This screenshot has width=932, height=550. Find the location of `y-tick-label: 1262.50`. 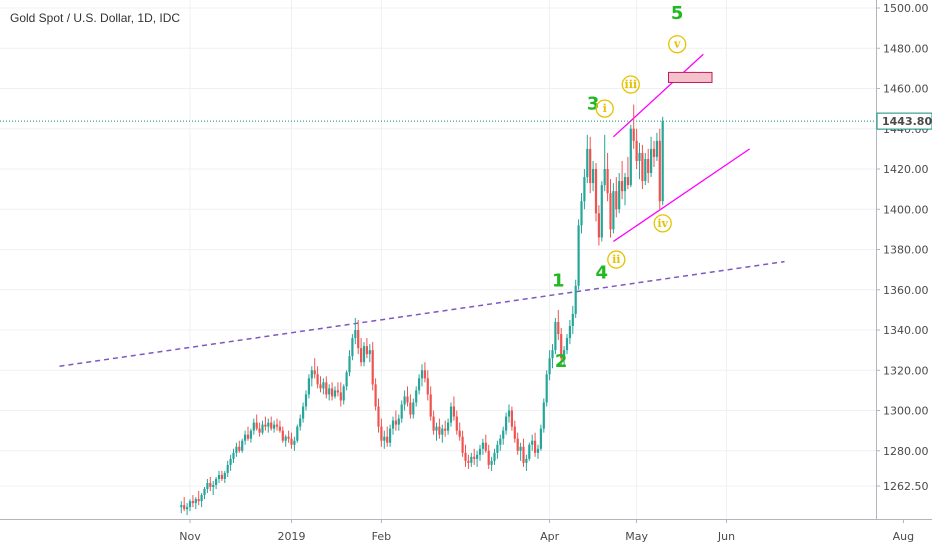

y-tick-label: 1262.50 is located at coordinates (906, 486).